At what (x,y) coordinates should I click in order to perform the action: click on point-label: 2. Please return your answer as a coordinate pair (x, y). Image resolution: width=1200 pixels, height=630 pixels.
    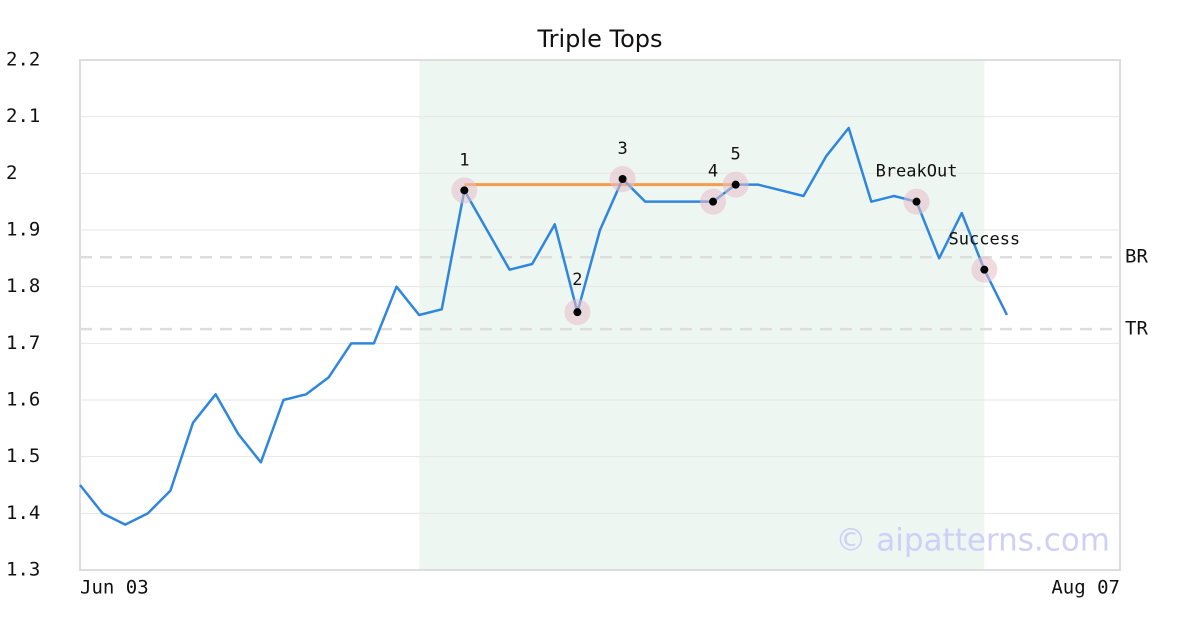
    Looking at the image, I should click on (577, 280).